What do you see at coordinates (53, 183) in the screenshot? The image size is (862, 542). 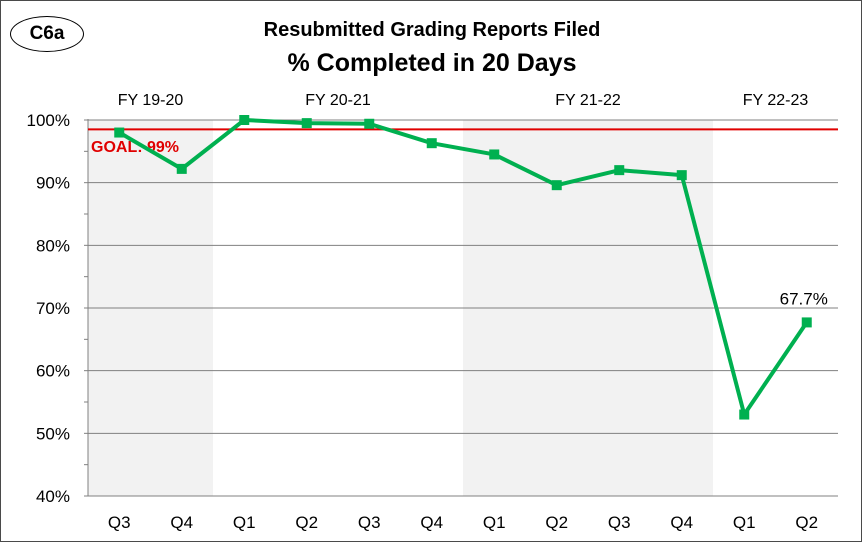 I see `y-tick-label: 90%` at bounding box center [53, 183].